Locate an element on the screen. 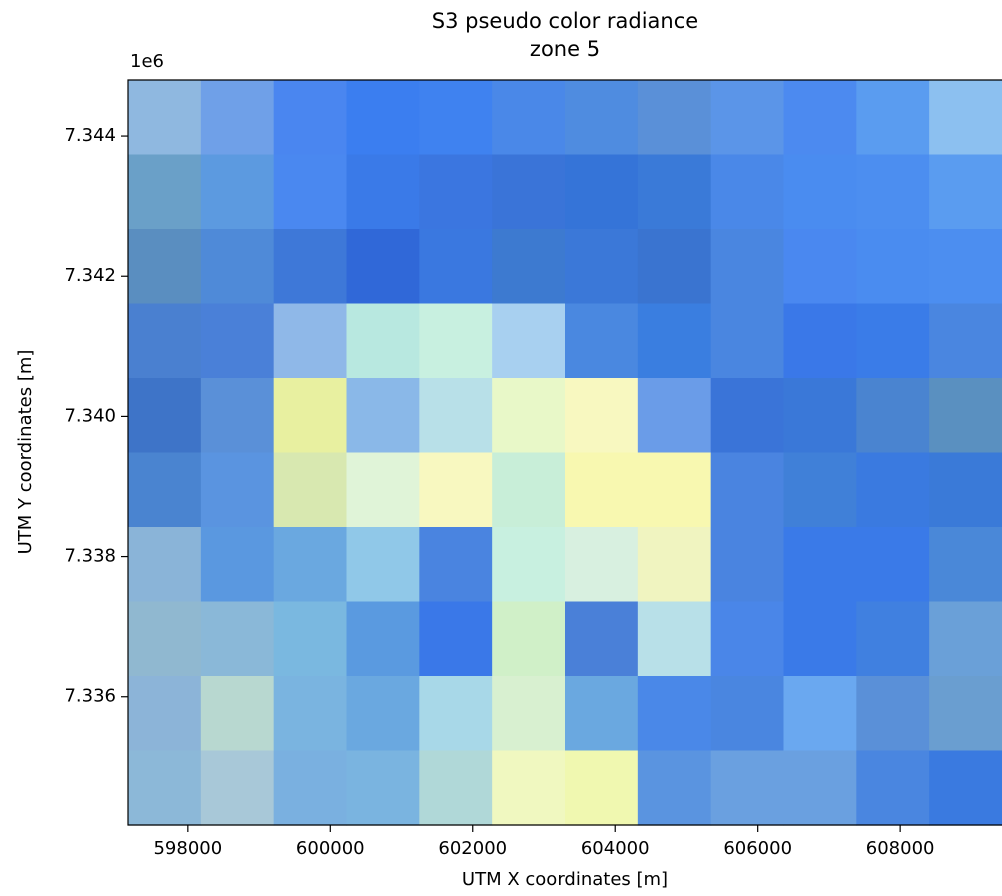 This screenshot has height=896, width=1002. chart-title: S3 pseudo color radiance is located at coordinates (565, 21).